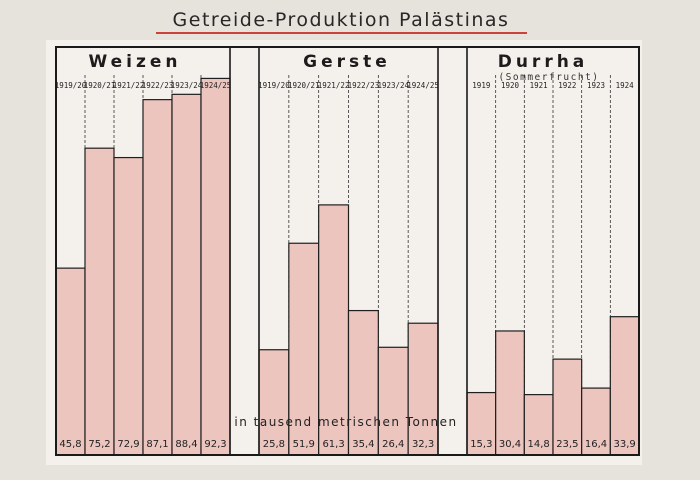  Describe the element at coordinates (393, 444) in the screenshot. I see `data-label: 26,4` at that location.